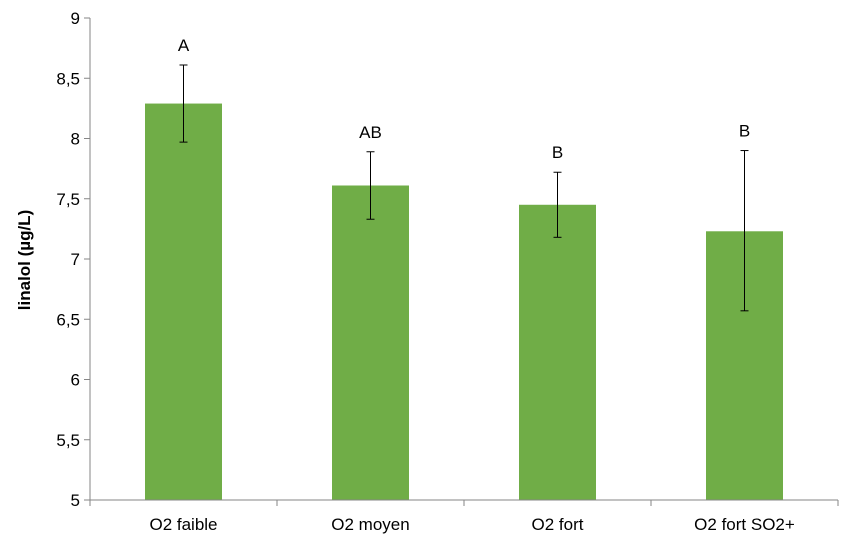 The width and height of the screenshot is (843, 539). Describe the element at coordinates (68, 440) in the screenshot. I see `y-tick-label: 5,5` at that location.